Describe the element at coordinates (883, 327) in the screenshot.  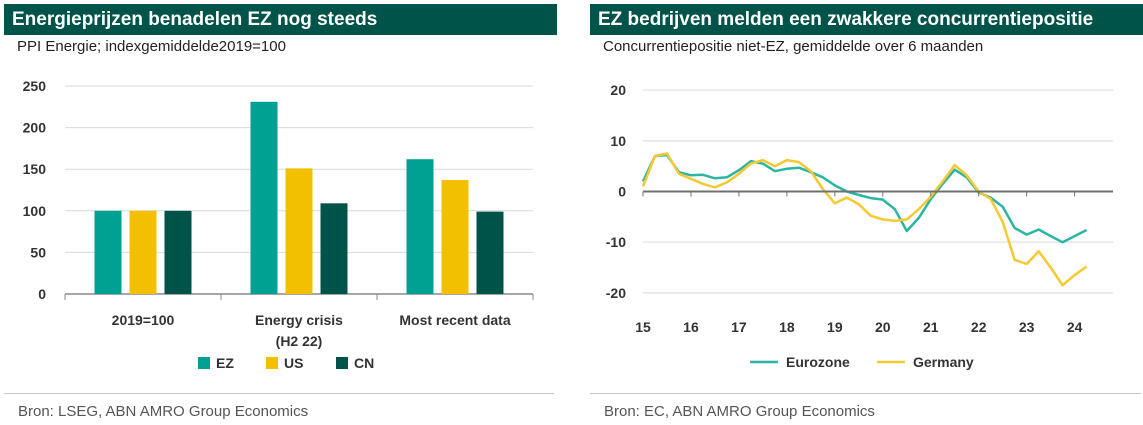
I see `x-tick-label: 20` at that location.